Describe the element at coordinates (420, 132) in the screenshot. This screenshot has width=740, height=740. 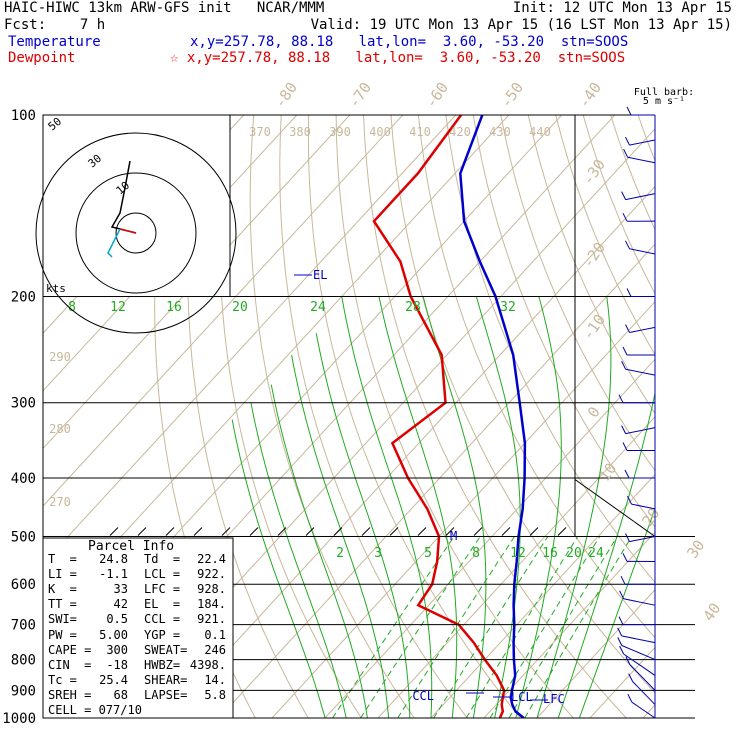
I see `theta-label: 410` at that location.